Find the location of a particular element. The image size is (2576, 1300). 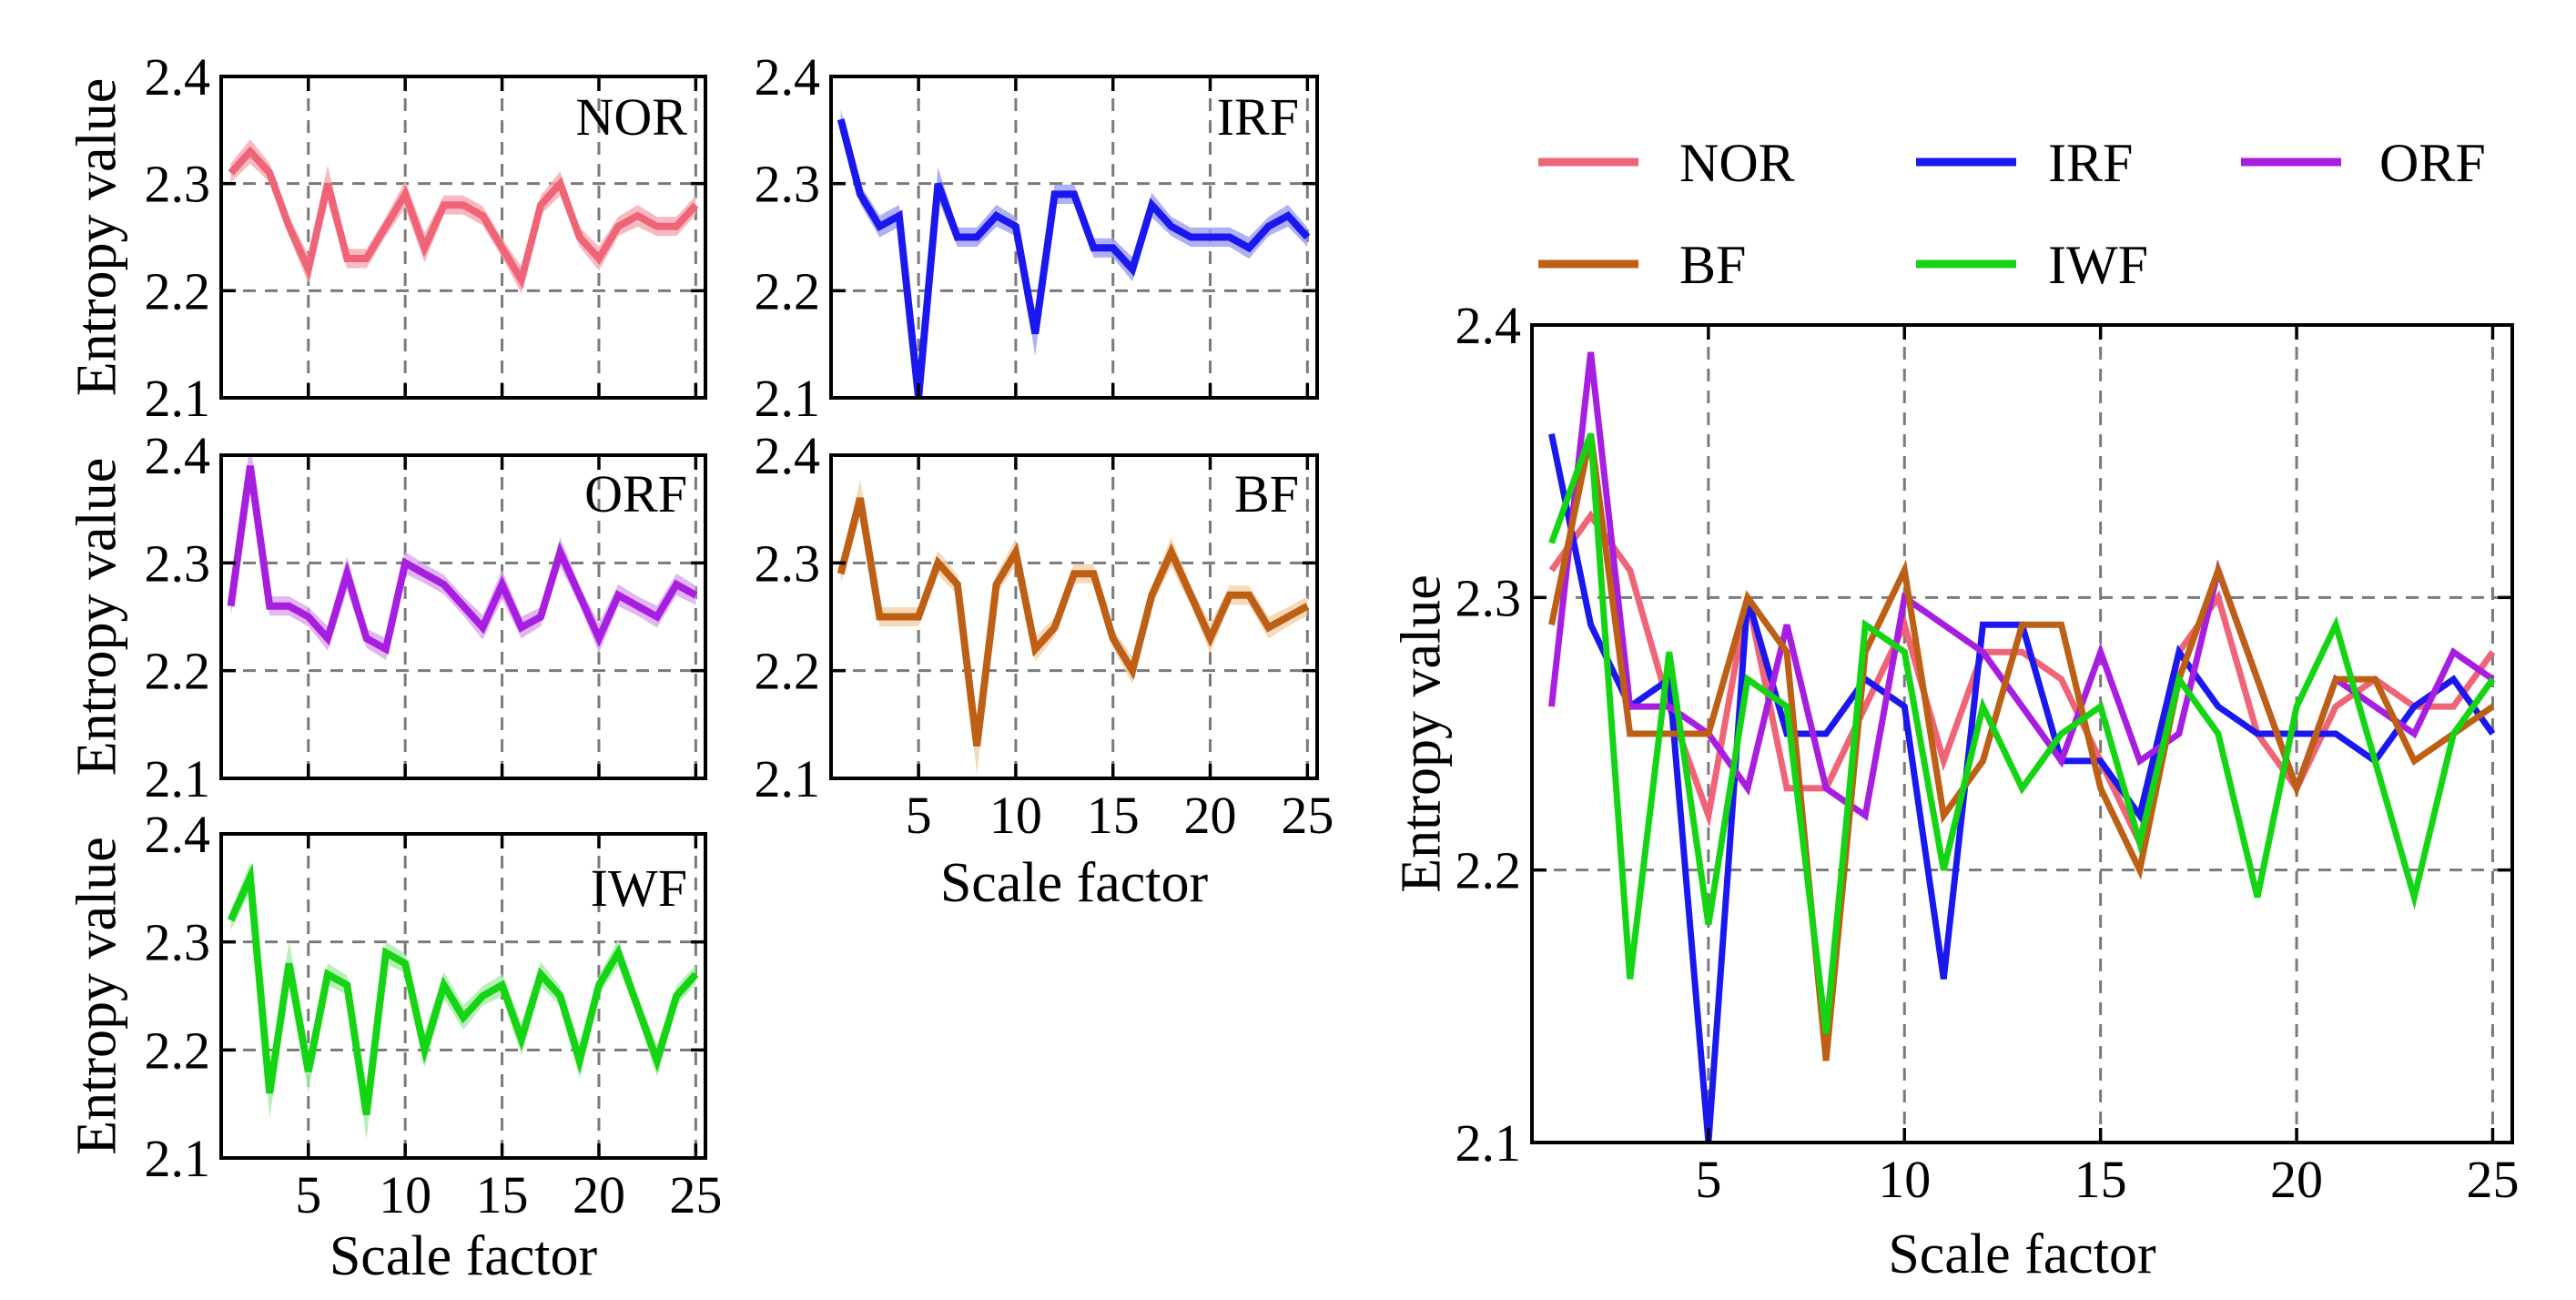

frame-irf is located at coordinates (1074, 237).